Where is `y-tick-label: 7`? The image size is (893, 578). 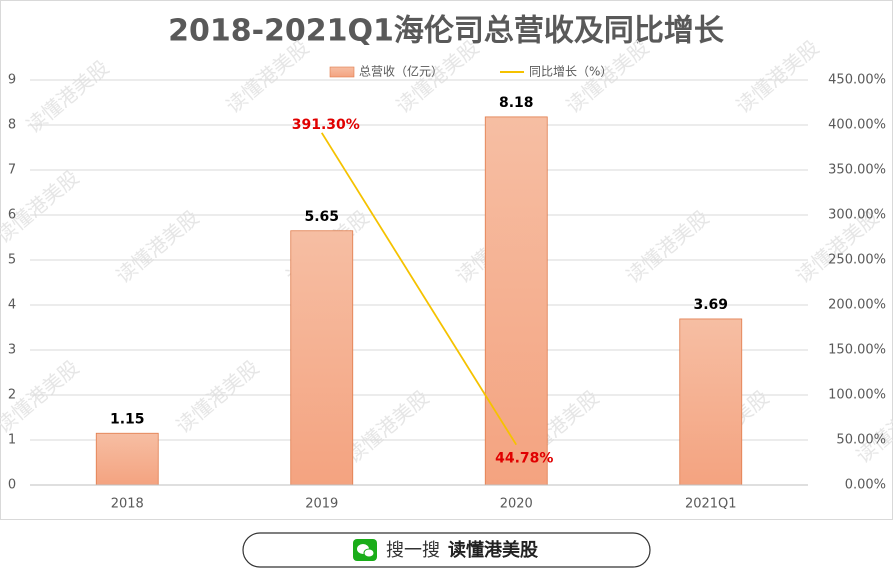 y-tick-label: 7 is located at coordinates (12, 170).